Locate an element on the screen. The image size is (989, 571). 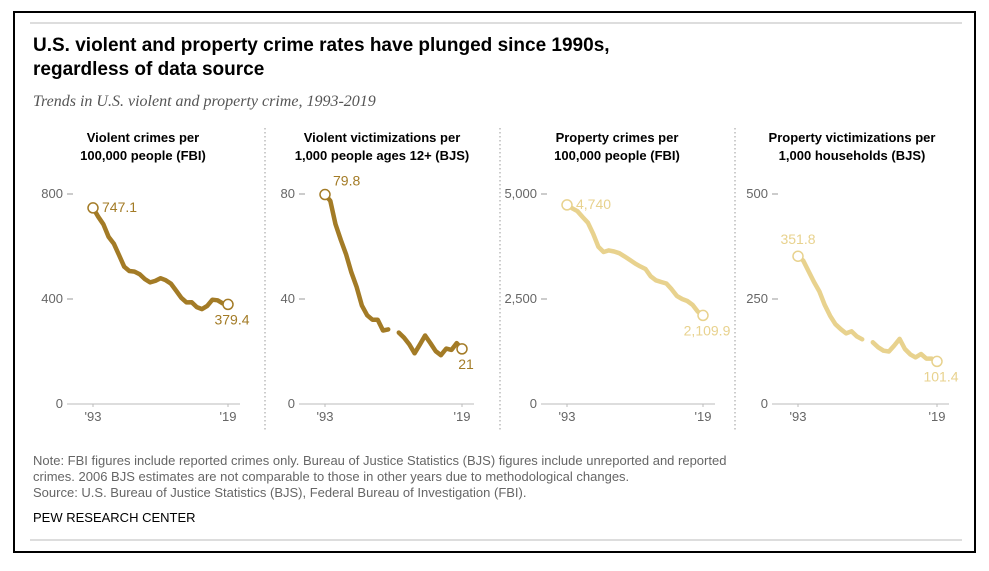
panel-title: Violent victimizations per is located at coordinates (382, 137).